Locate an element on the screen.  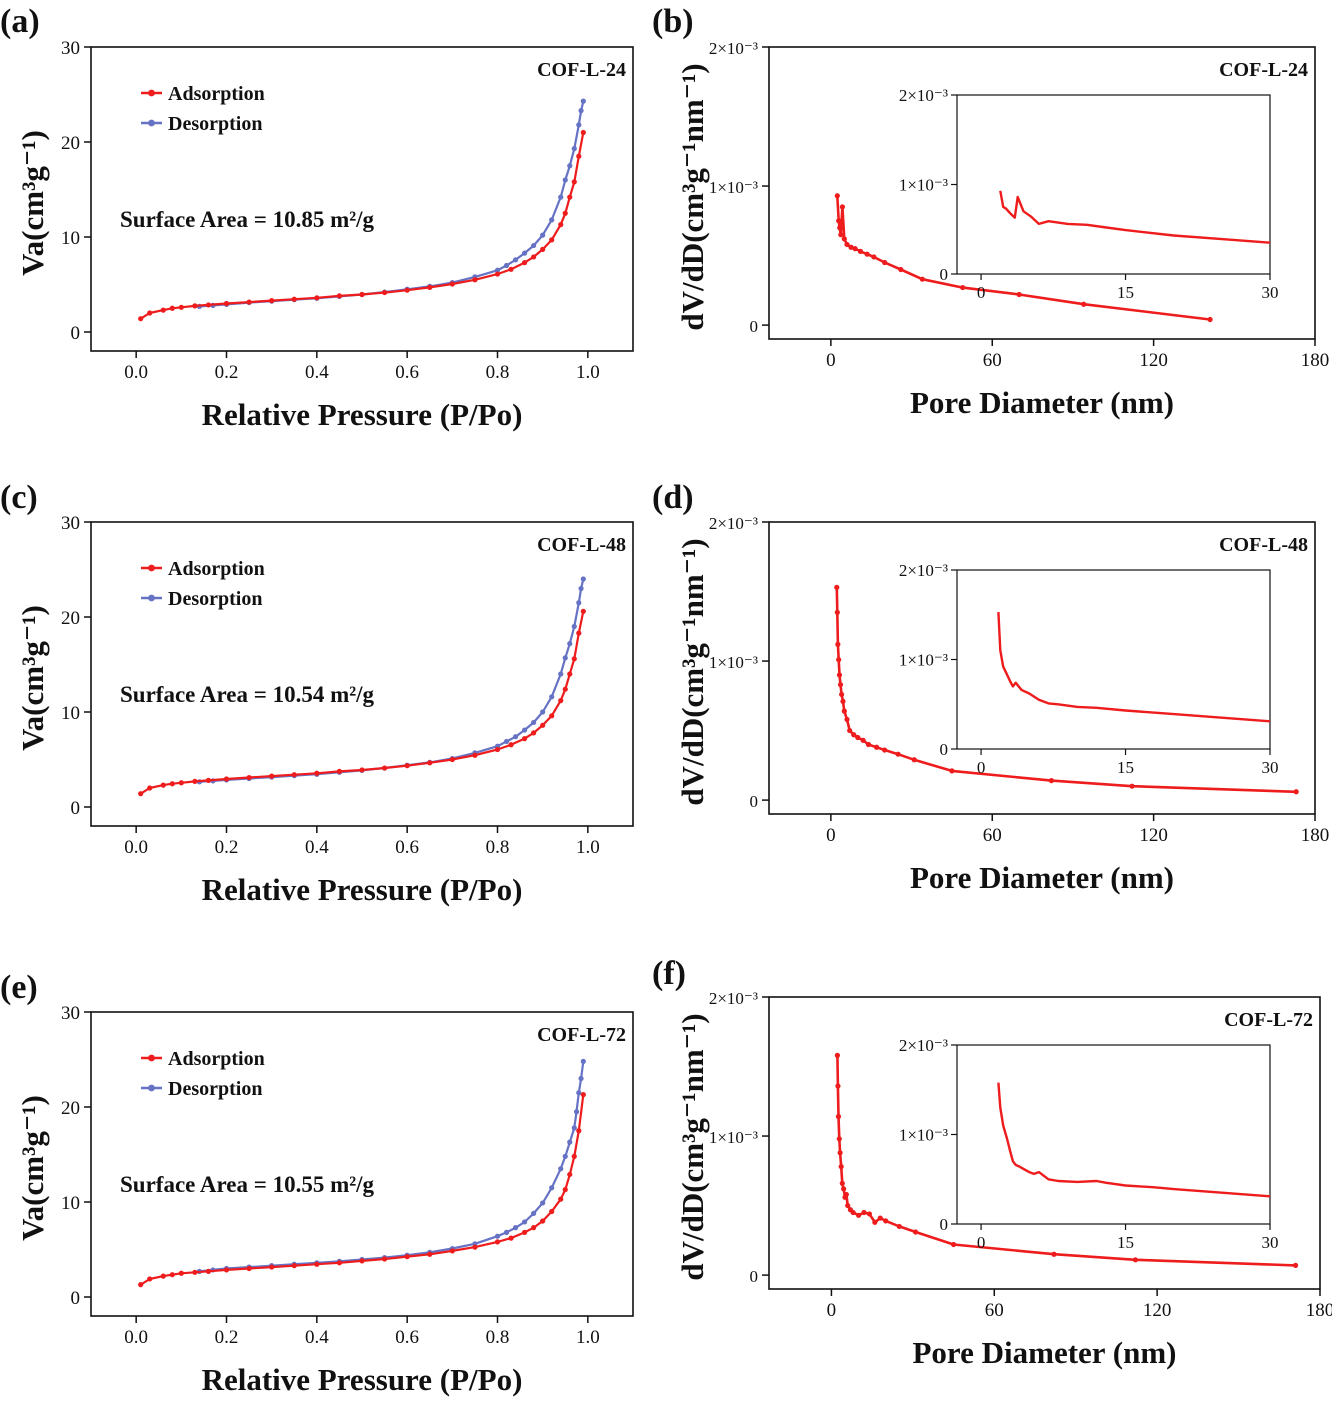
inset-y-tick-label: 0 is located at coordinates (944, 1224).